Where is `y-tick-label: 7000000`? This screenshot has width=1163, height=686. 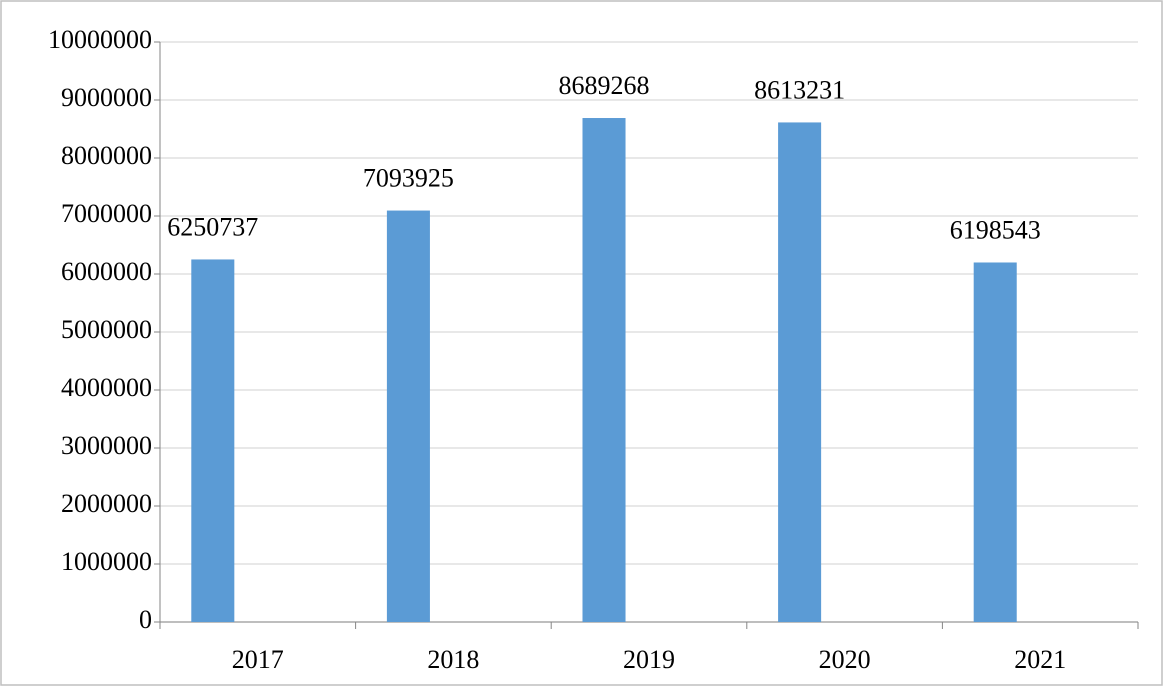 y-tick-label: 7000000 is located at coordinates (106, 213).